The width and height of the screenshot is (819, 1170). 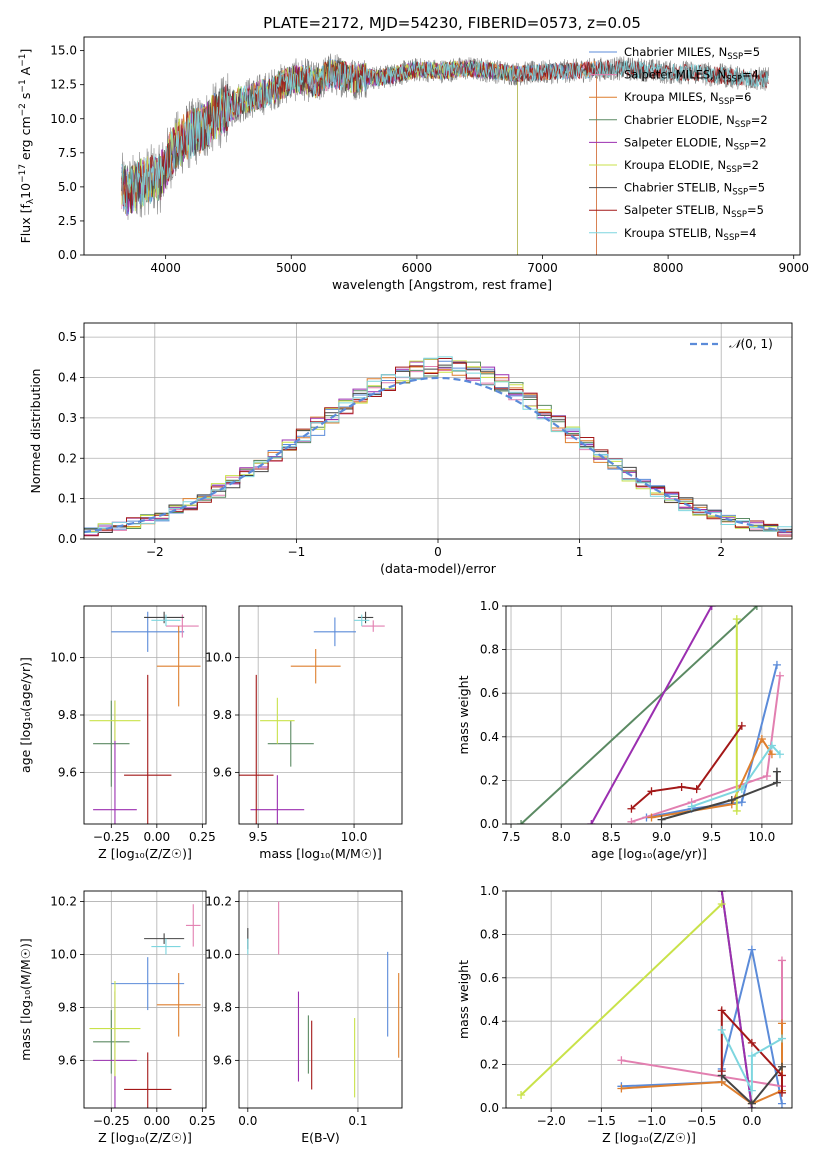 I want to click on y-tick-label: 15.0, so click(x=63, y=51).